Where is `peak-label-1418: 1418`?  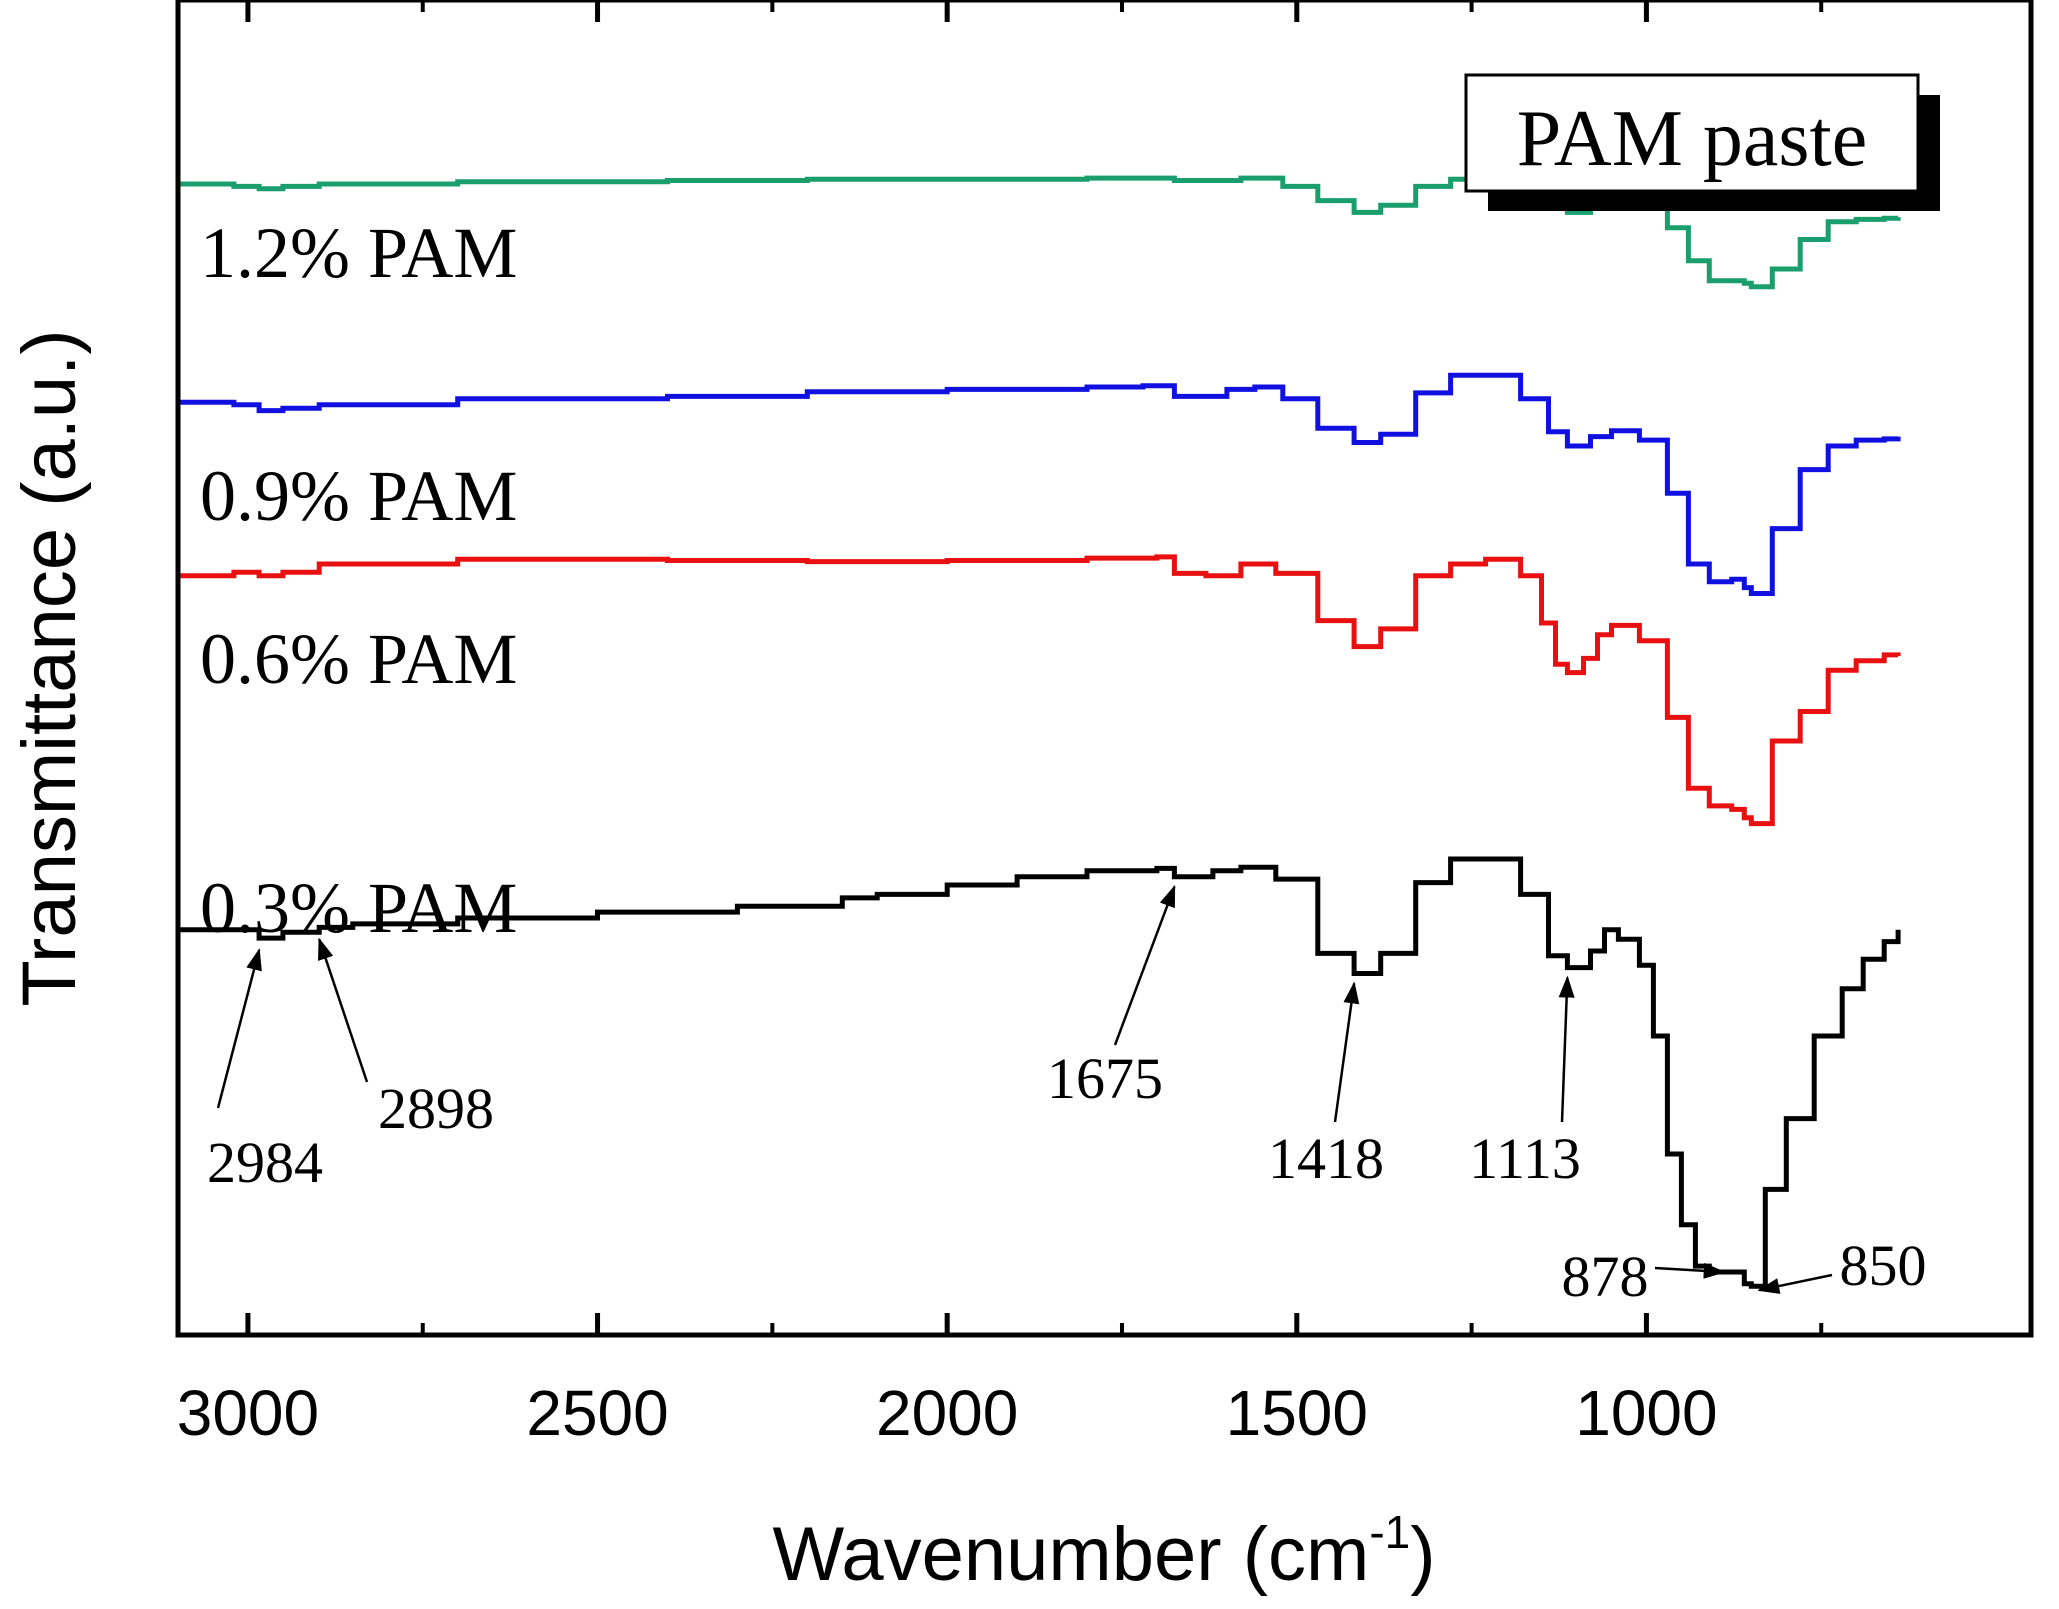 peak-label-1418: 1418 is located at coordinates (1326, 1158).